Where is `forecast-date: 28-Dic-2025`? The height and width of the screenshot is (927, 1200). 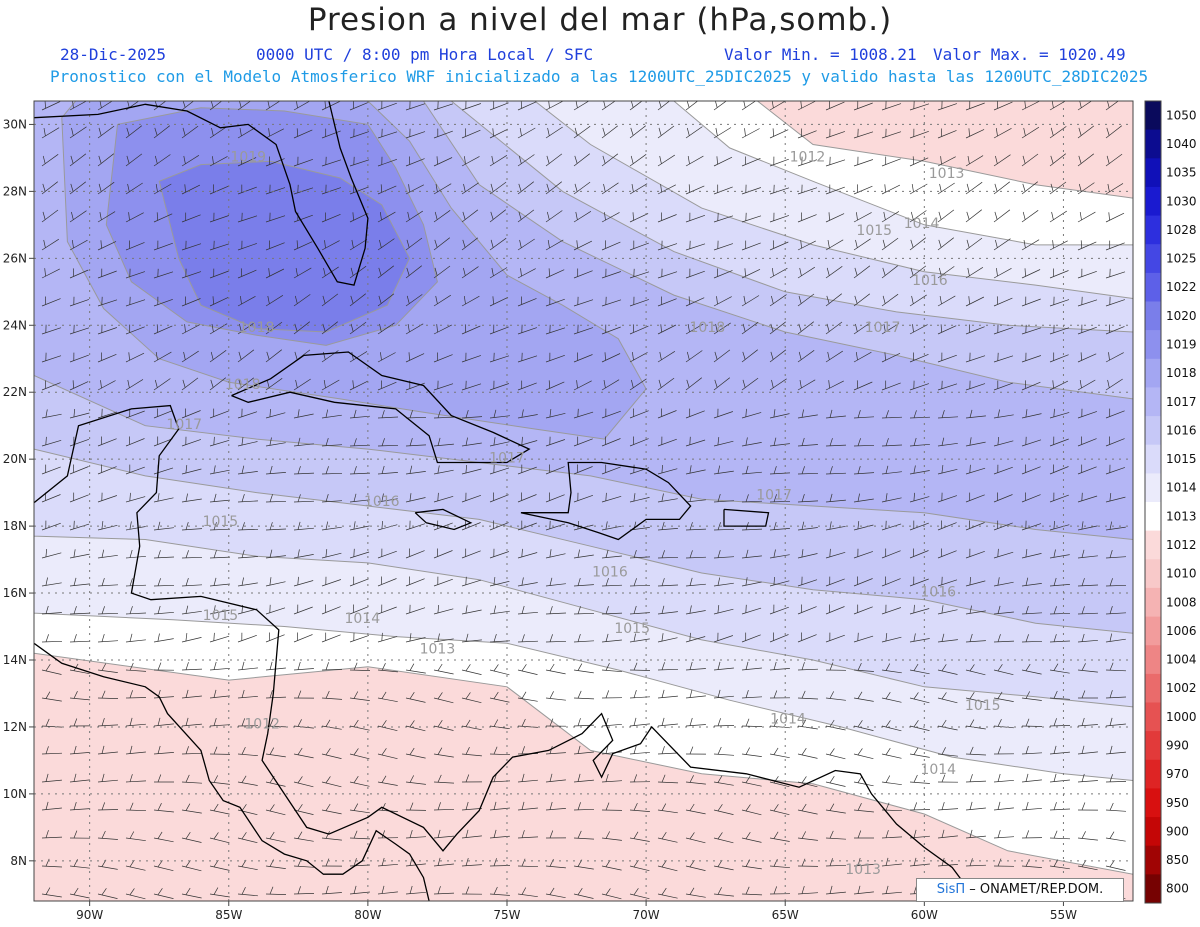
forecast-date: 28-Dic-2025 is located at coordinates (113, 54).